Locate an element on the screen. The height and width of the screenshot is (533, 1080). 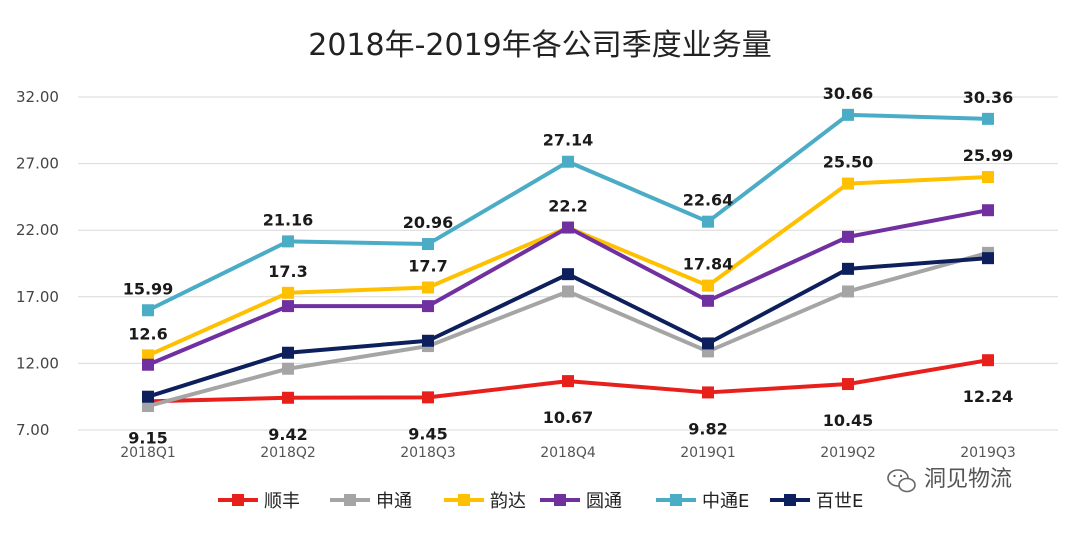
legend-label: 中通E is located at coordinates (725, 501).